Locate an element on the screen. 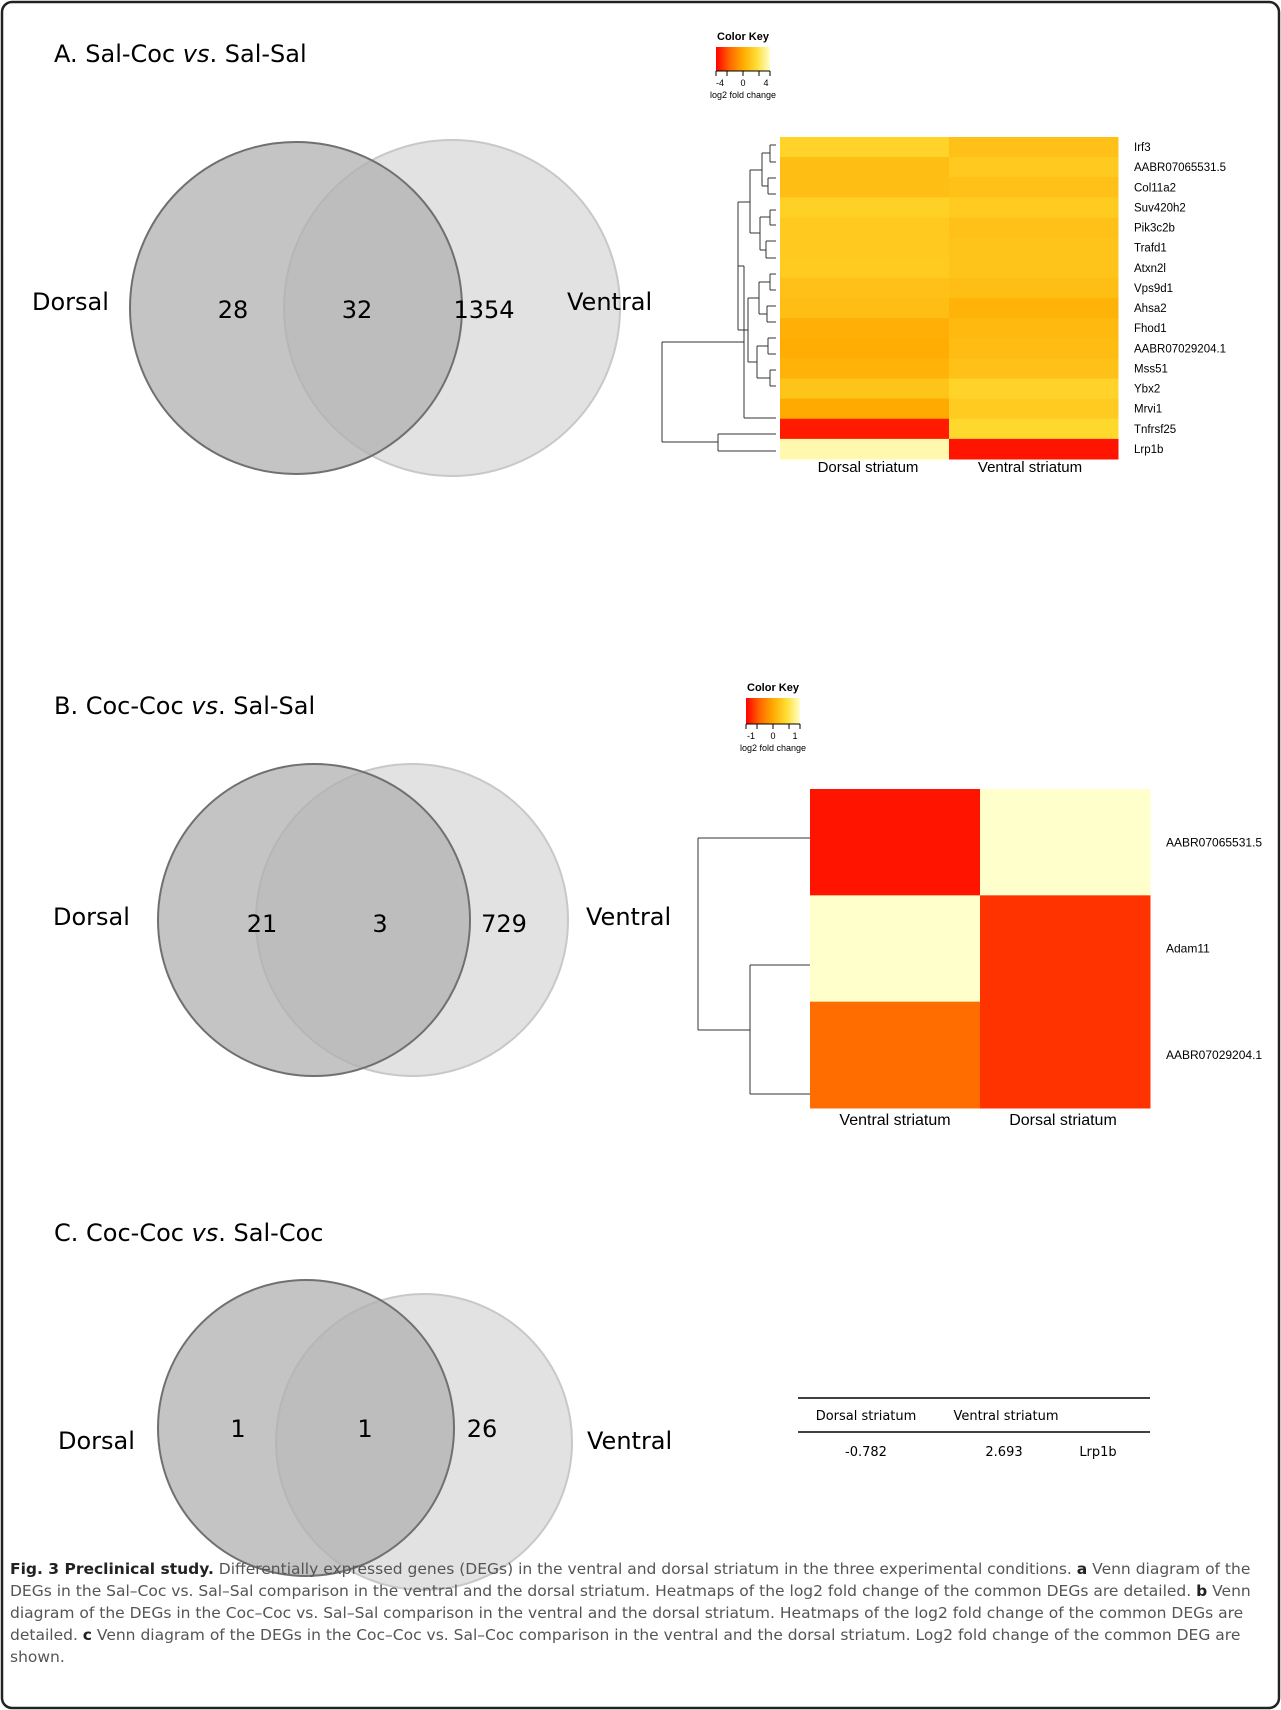 This screenshot has width=1281, height=1710. color-key-tick: -1 is located at coordinates (751, 736).